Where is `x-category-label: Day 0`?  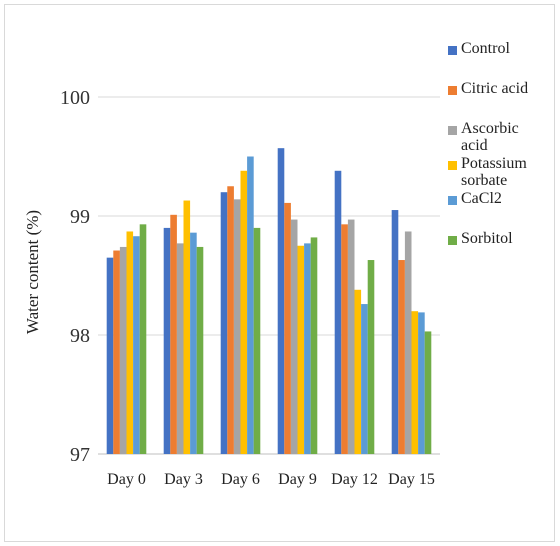
x-category-label: Day 0 is located at coordinates (126, 479).